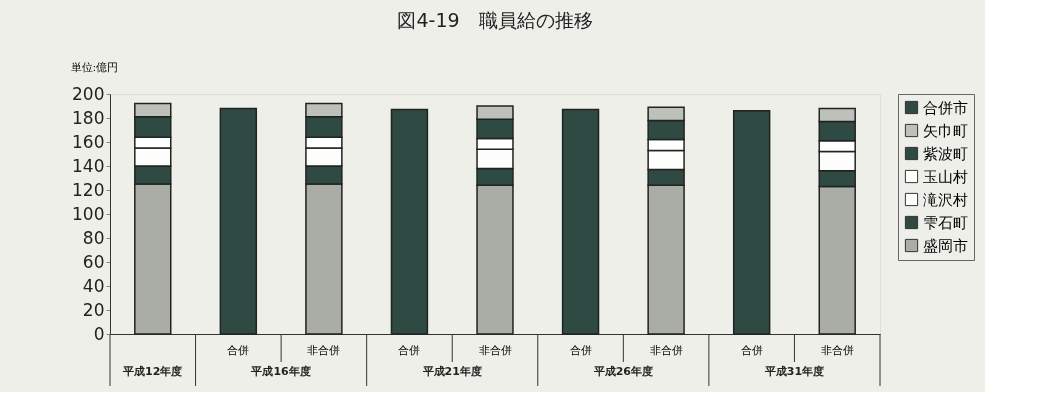 Image resolution: width=1059 pixels, height=416 pixels. I want to click on y-tick-label: 0, so click(99, 333).